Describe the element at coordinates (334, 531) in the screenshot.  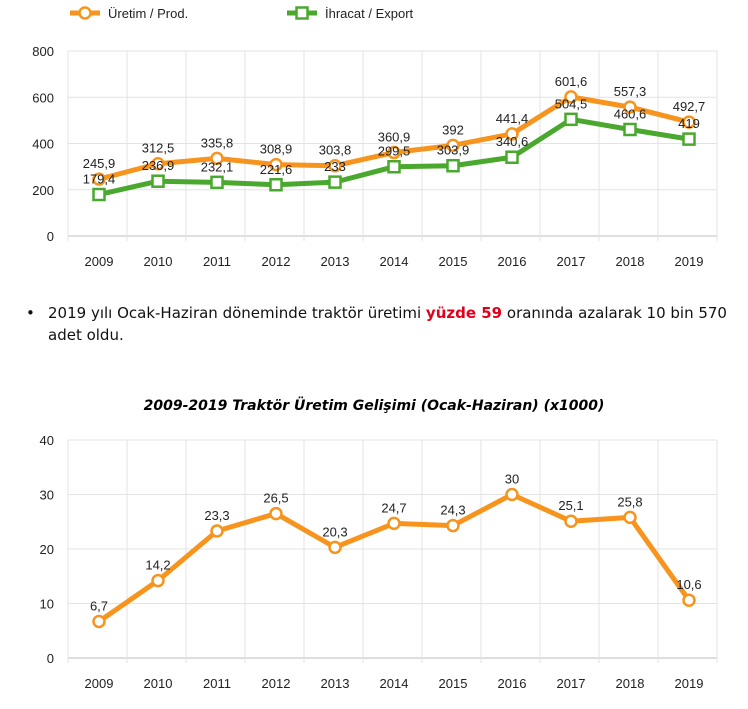
I see `data-label: 20,3` at that location.